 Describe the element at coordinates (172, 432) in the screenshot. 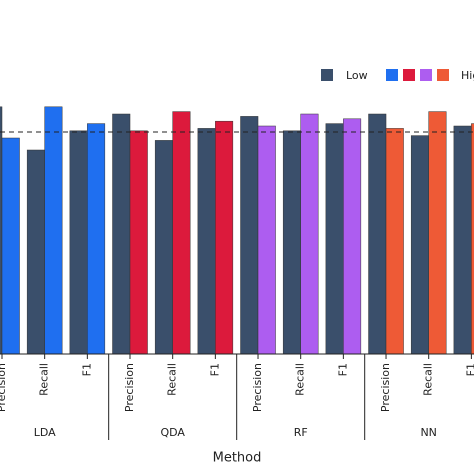

I see `group-label: QDA` at that location.